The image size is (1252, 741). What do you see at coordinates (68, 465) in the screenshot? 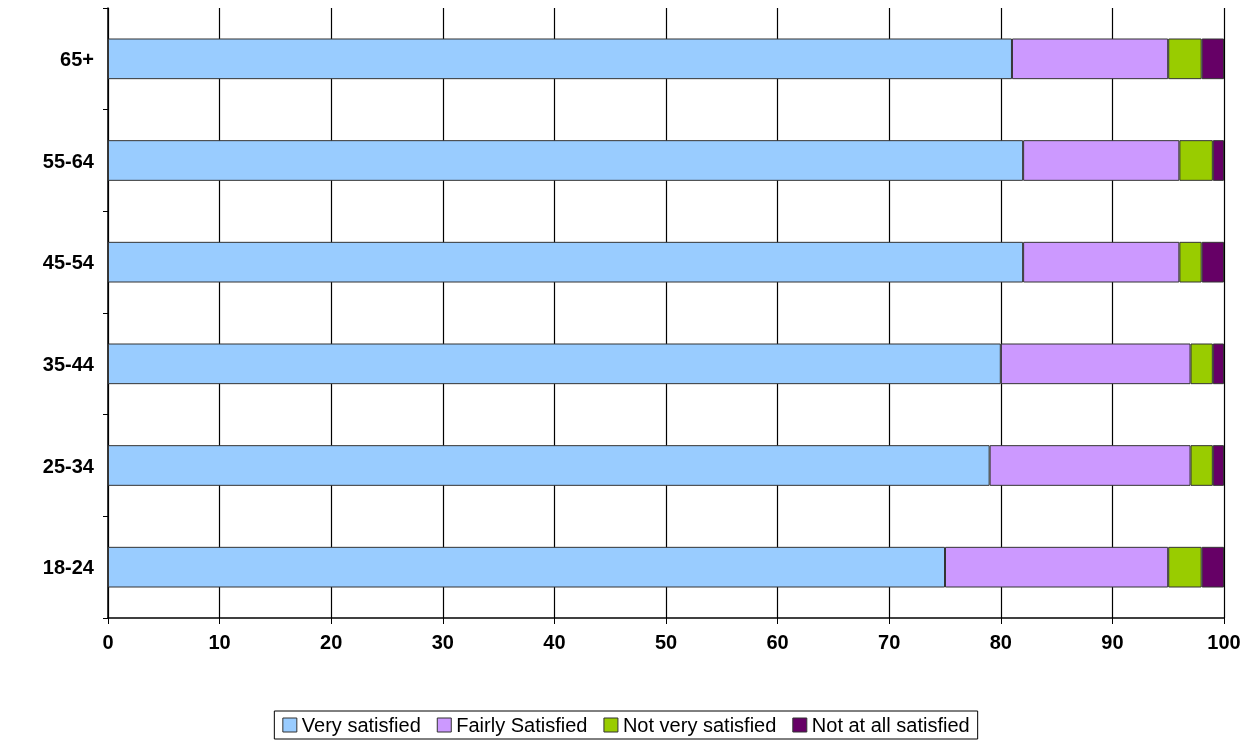
I see `y-tick-label: 25-34` at bounding box center [68, 465].